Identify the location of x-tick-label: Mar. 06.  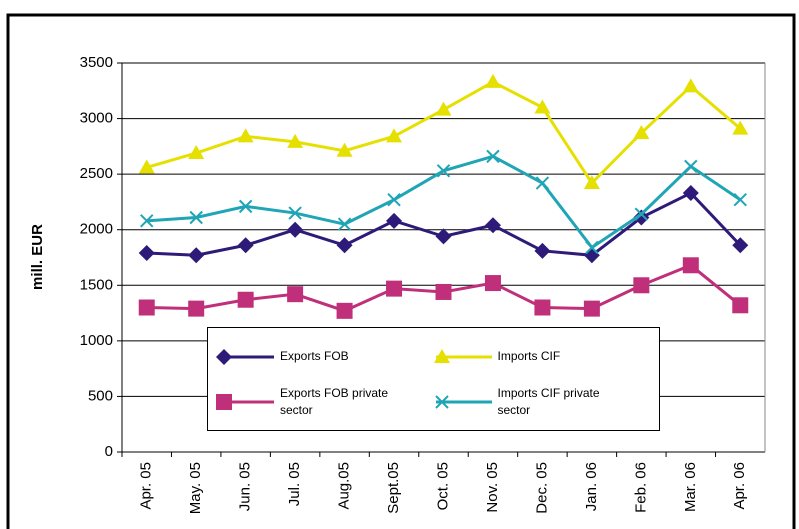
(690, 487).